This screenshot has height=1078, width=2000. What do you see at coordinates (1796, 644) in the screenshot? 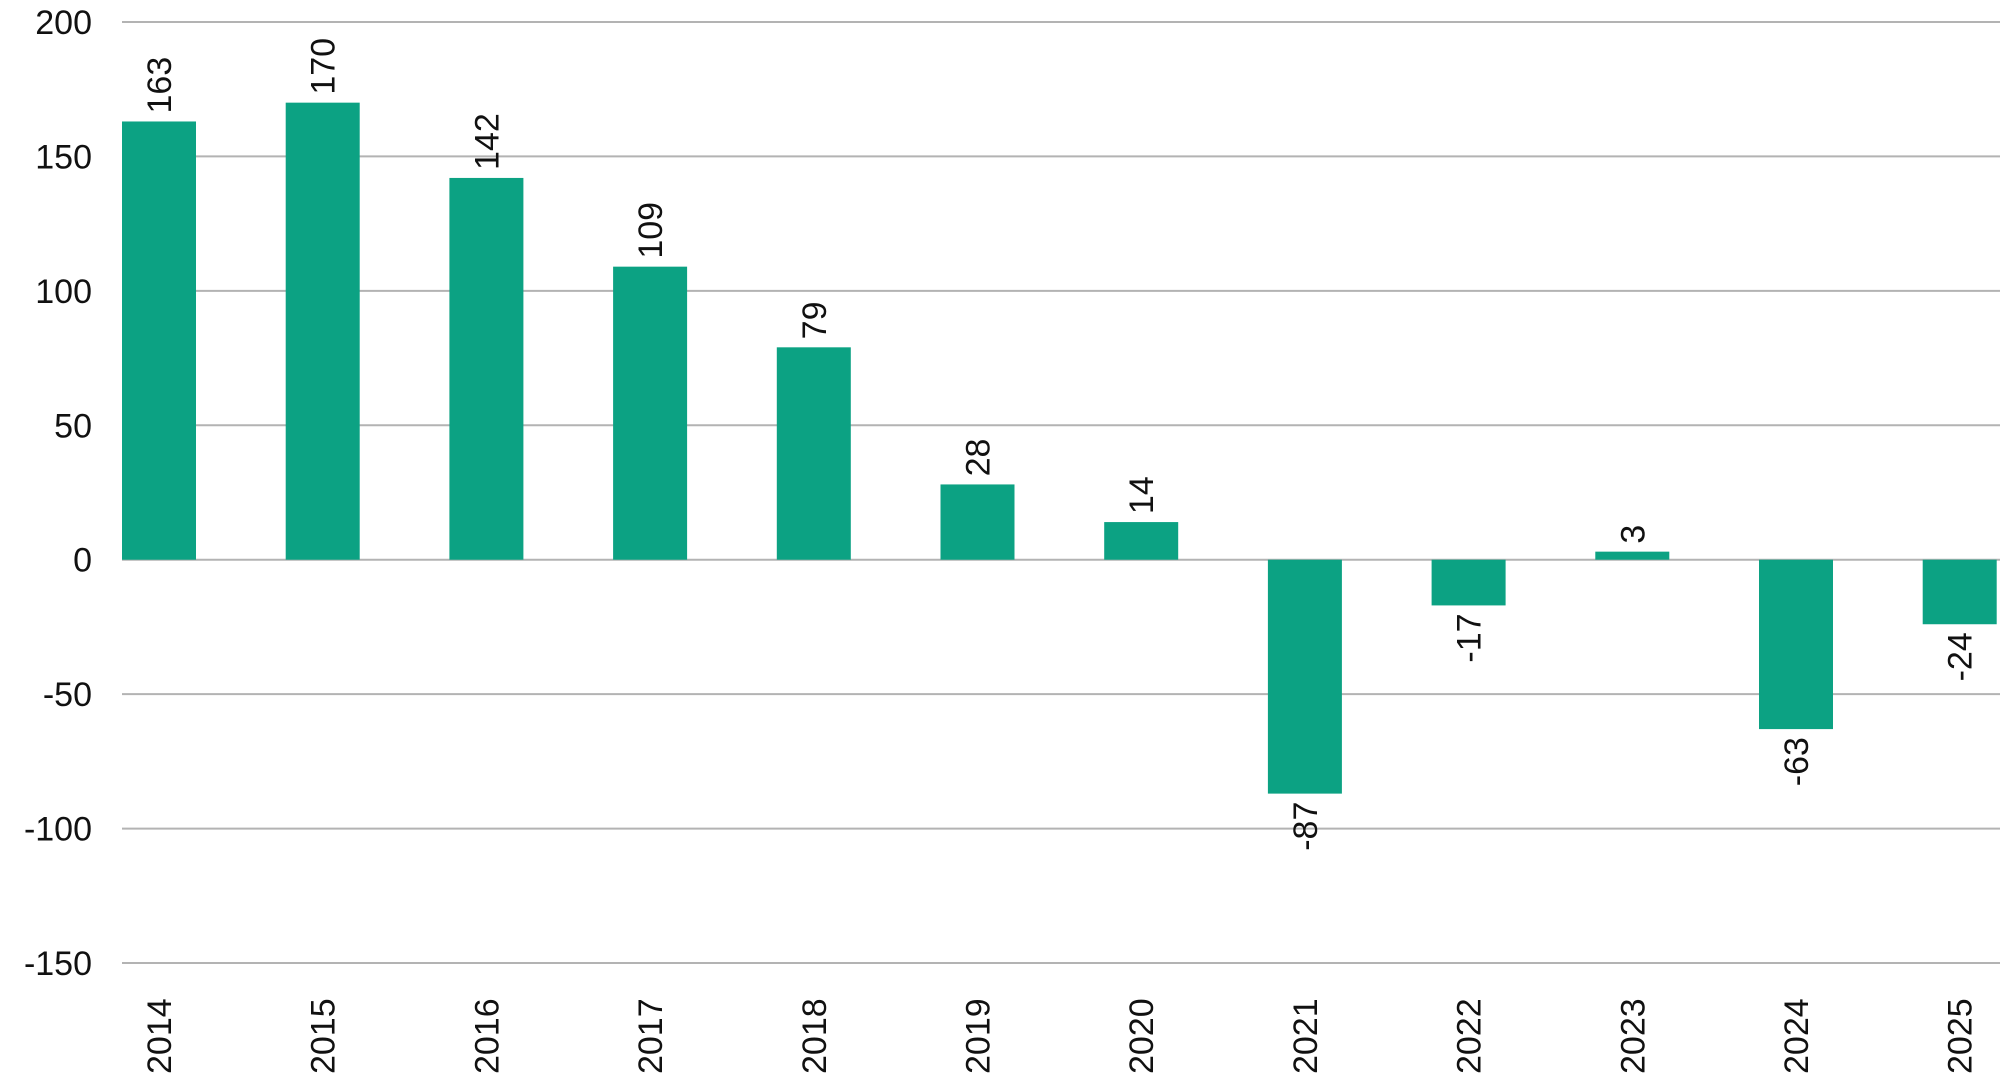
I see `bar-2024` at bounding box center [1796, 644].